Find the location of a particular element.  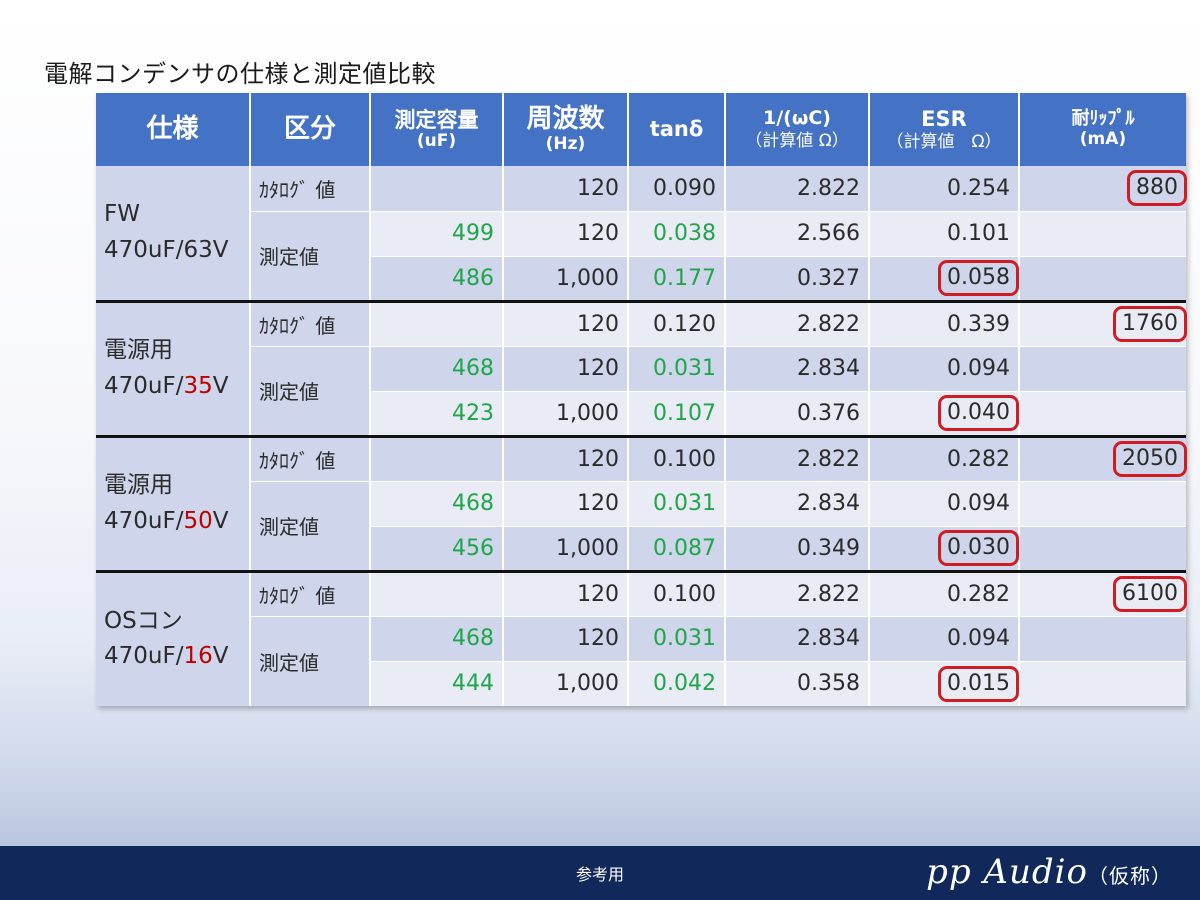

react-cell: 0.327 is located at coordinates (797, 278).